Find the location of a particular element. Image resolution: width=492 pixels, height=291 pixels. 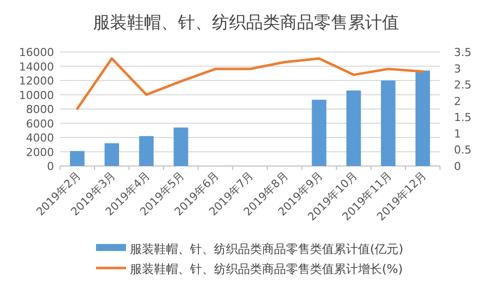

y-tick-label: 8000 is located at coordinates (40, 109).